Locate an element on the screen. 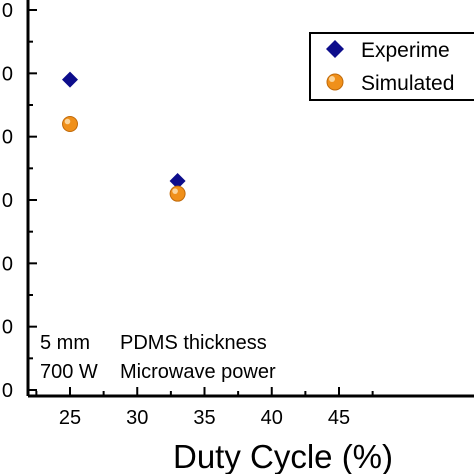 This screenshot has width=474, height=474. legend-marker-simulated is located at coordinates (335, 82).